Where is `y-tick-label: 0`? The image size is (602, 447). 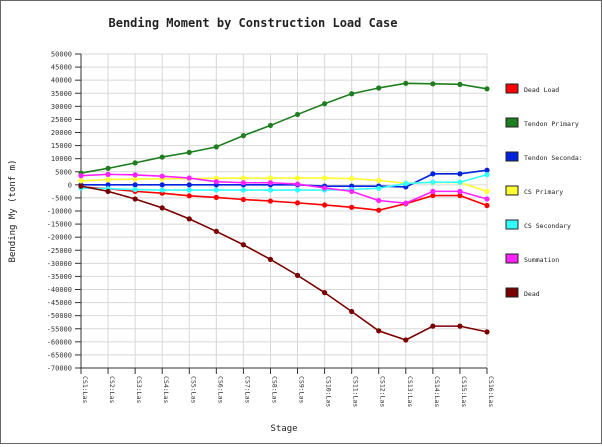 y-tick-label: 0 is located at coordinates (70, 185).